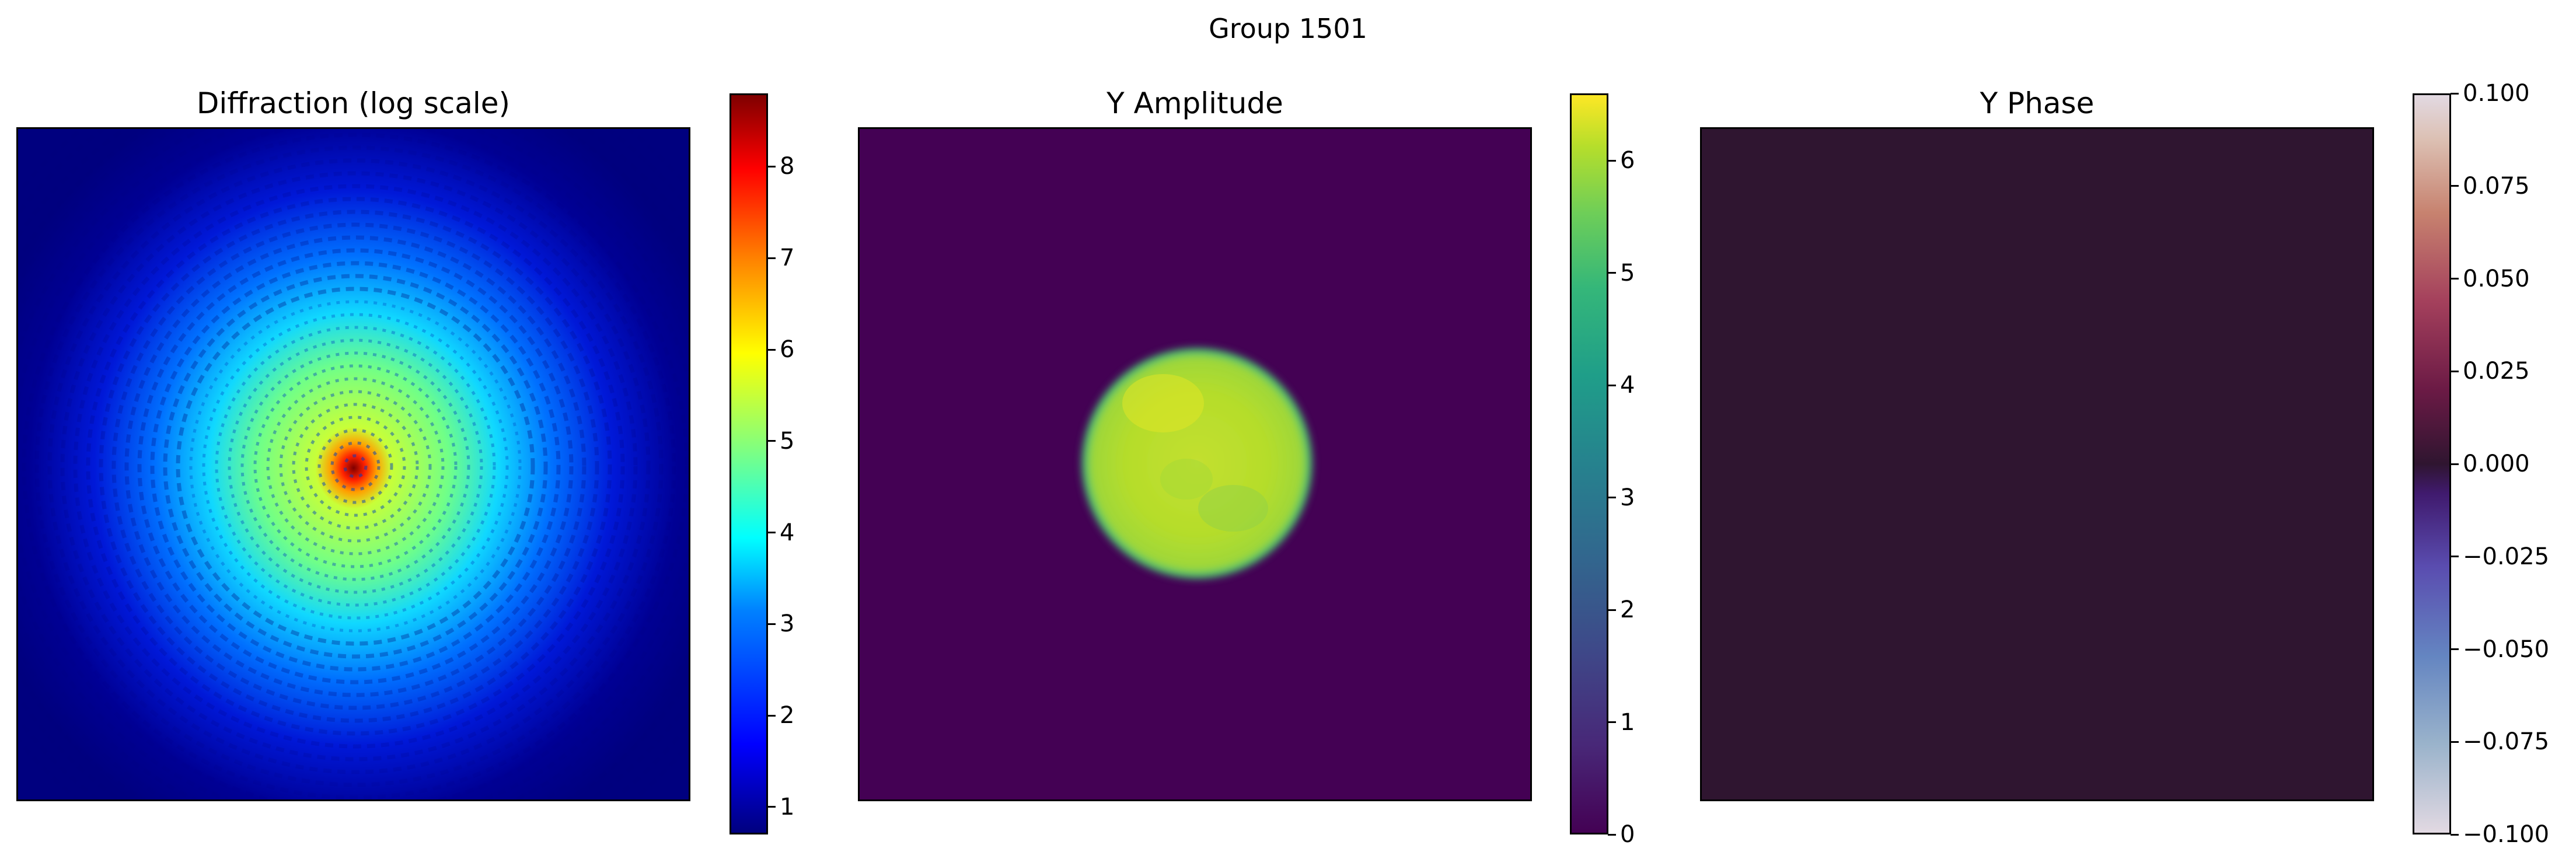  What do you see at coordinates (2506, 649) in the screenshot?
I see `phase-colorbar-tick-label: −0.050` at bounding box center [2506, 649].